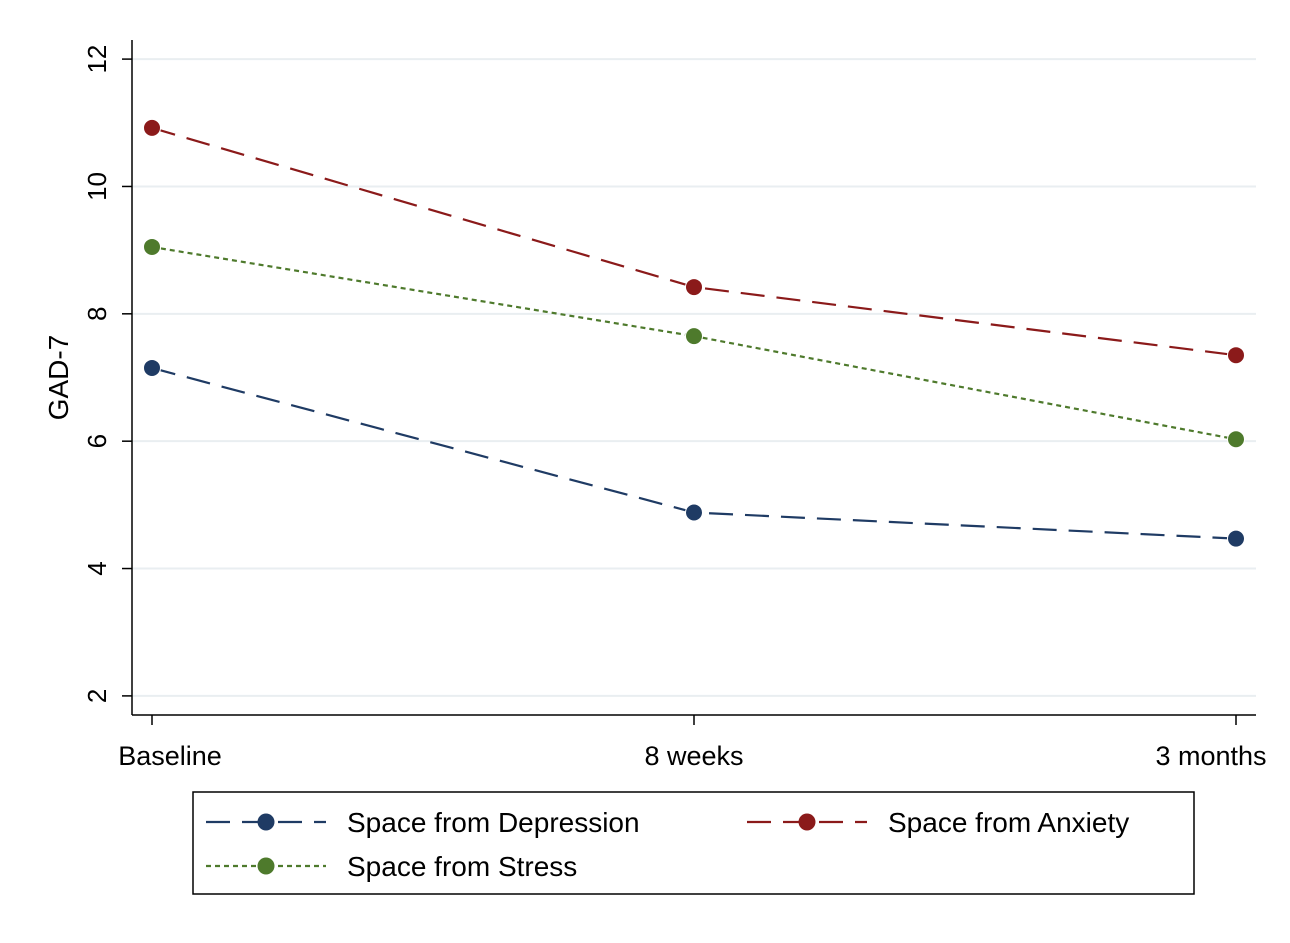 Image resolution: width=1290 pixels, height=943 pixels. Describe the element at coordinates (58, 378) in the screenshot. I see `y-axis-title: GAD-7` at that location.